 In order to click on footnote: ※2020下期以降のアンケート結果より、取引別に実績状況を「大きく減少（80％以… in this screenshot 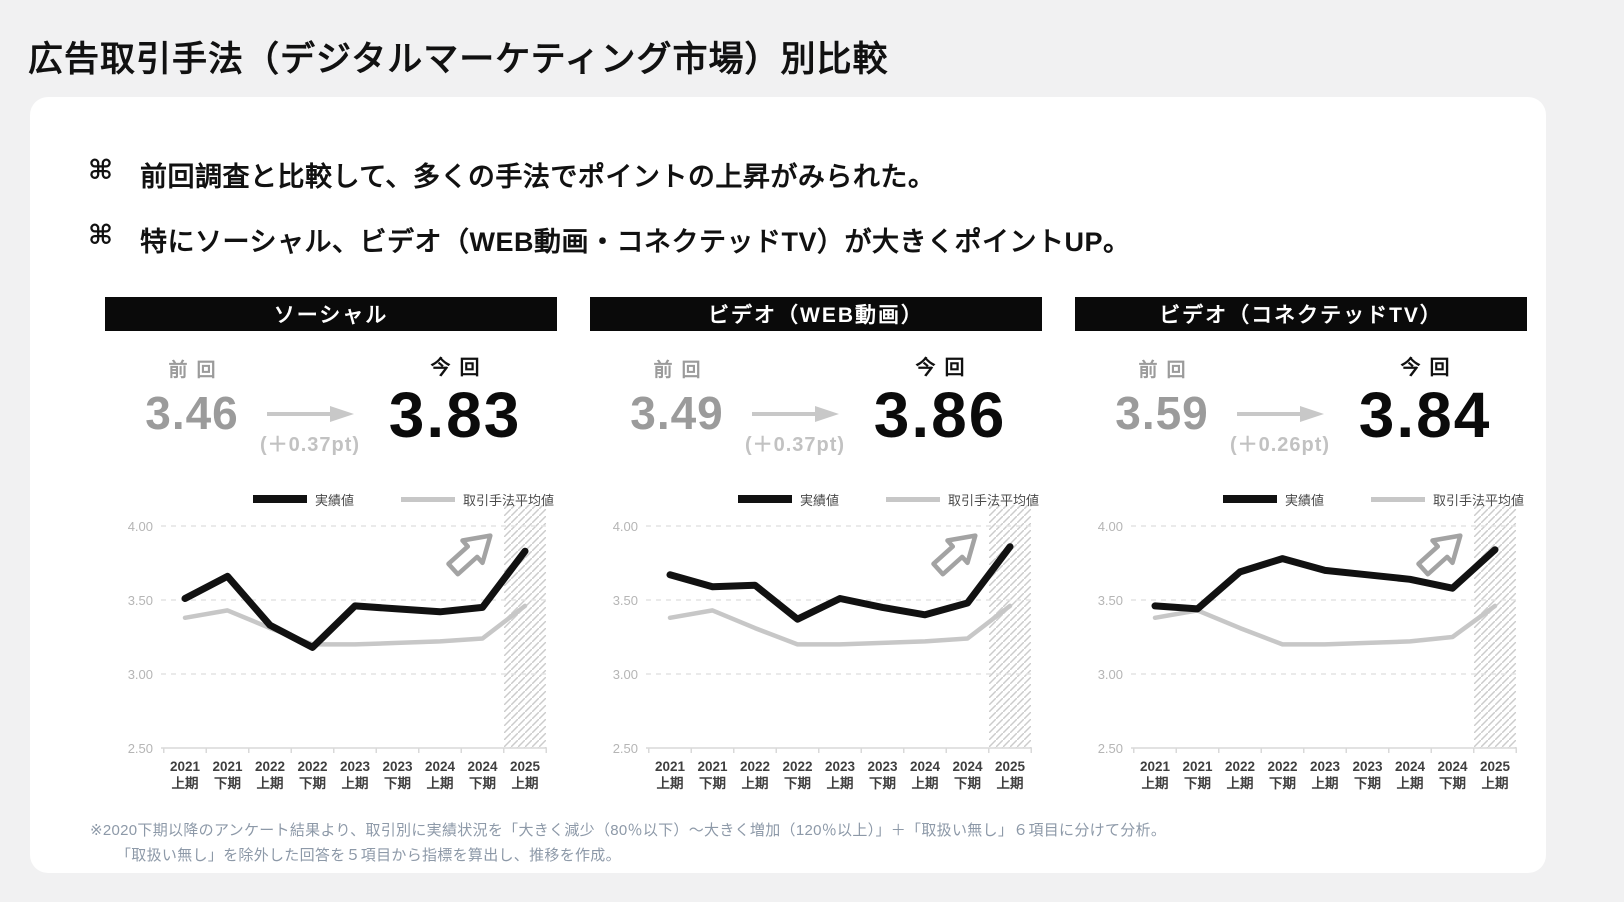, I will do `click(628, 844)`.